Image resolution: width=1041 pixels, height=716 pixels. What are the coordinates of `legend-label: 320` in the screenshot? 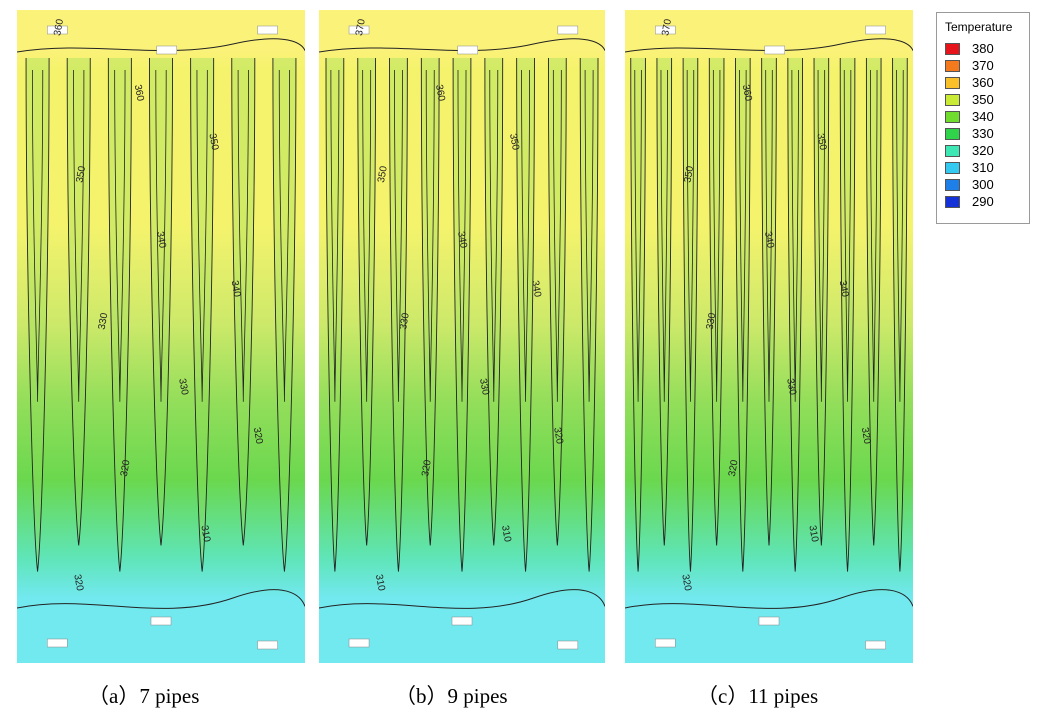 It's located at (983, 150).